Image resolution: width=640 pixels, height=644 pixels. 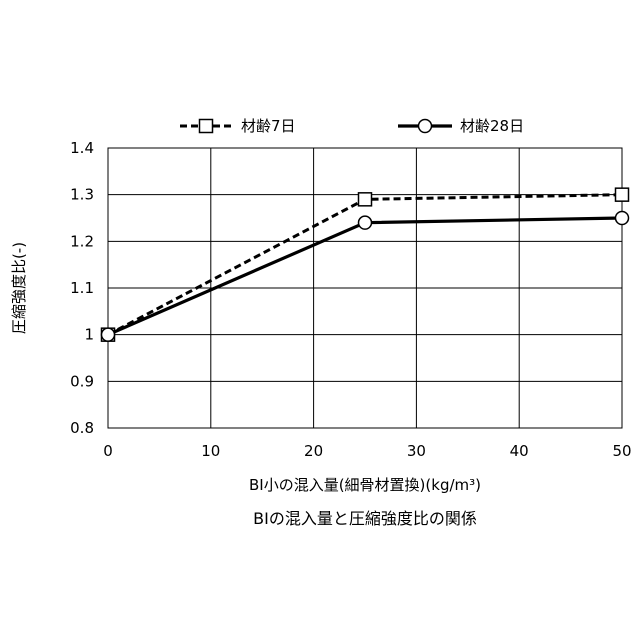 What do you see at coordinates (352, 126) in the screenshot?
I see `legend: 材齢7日 材齢28日` at bounding box center [352, 126].